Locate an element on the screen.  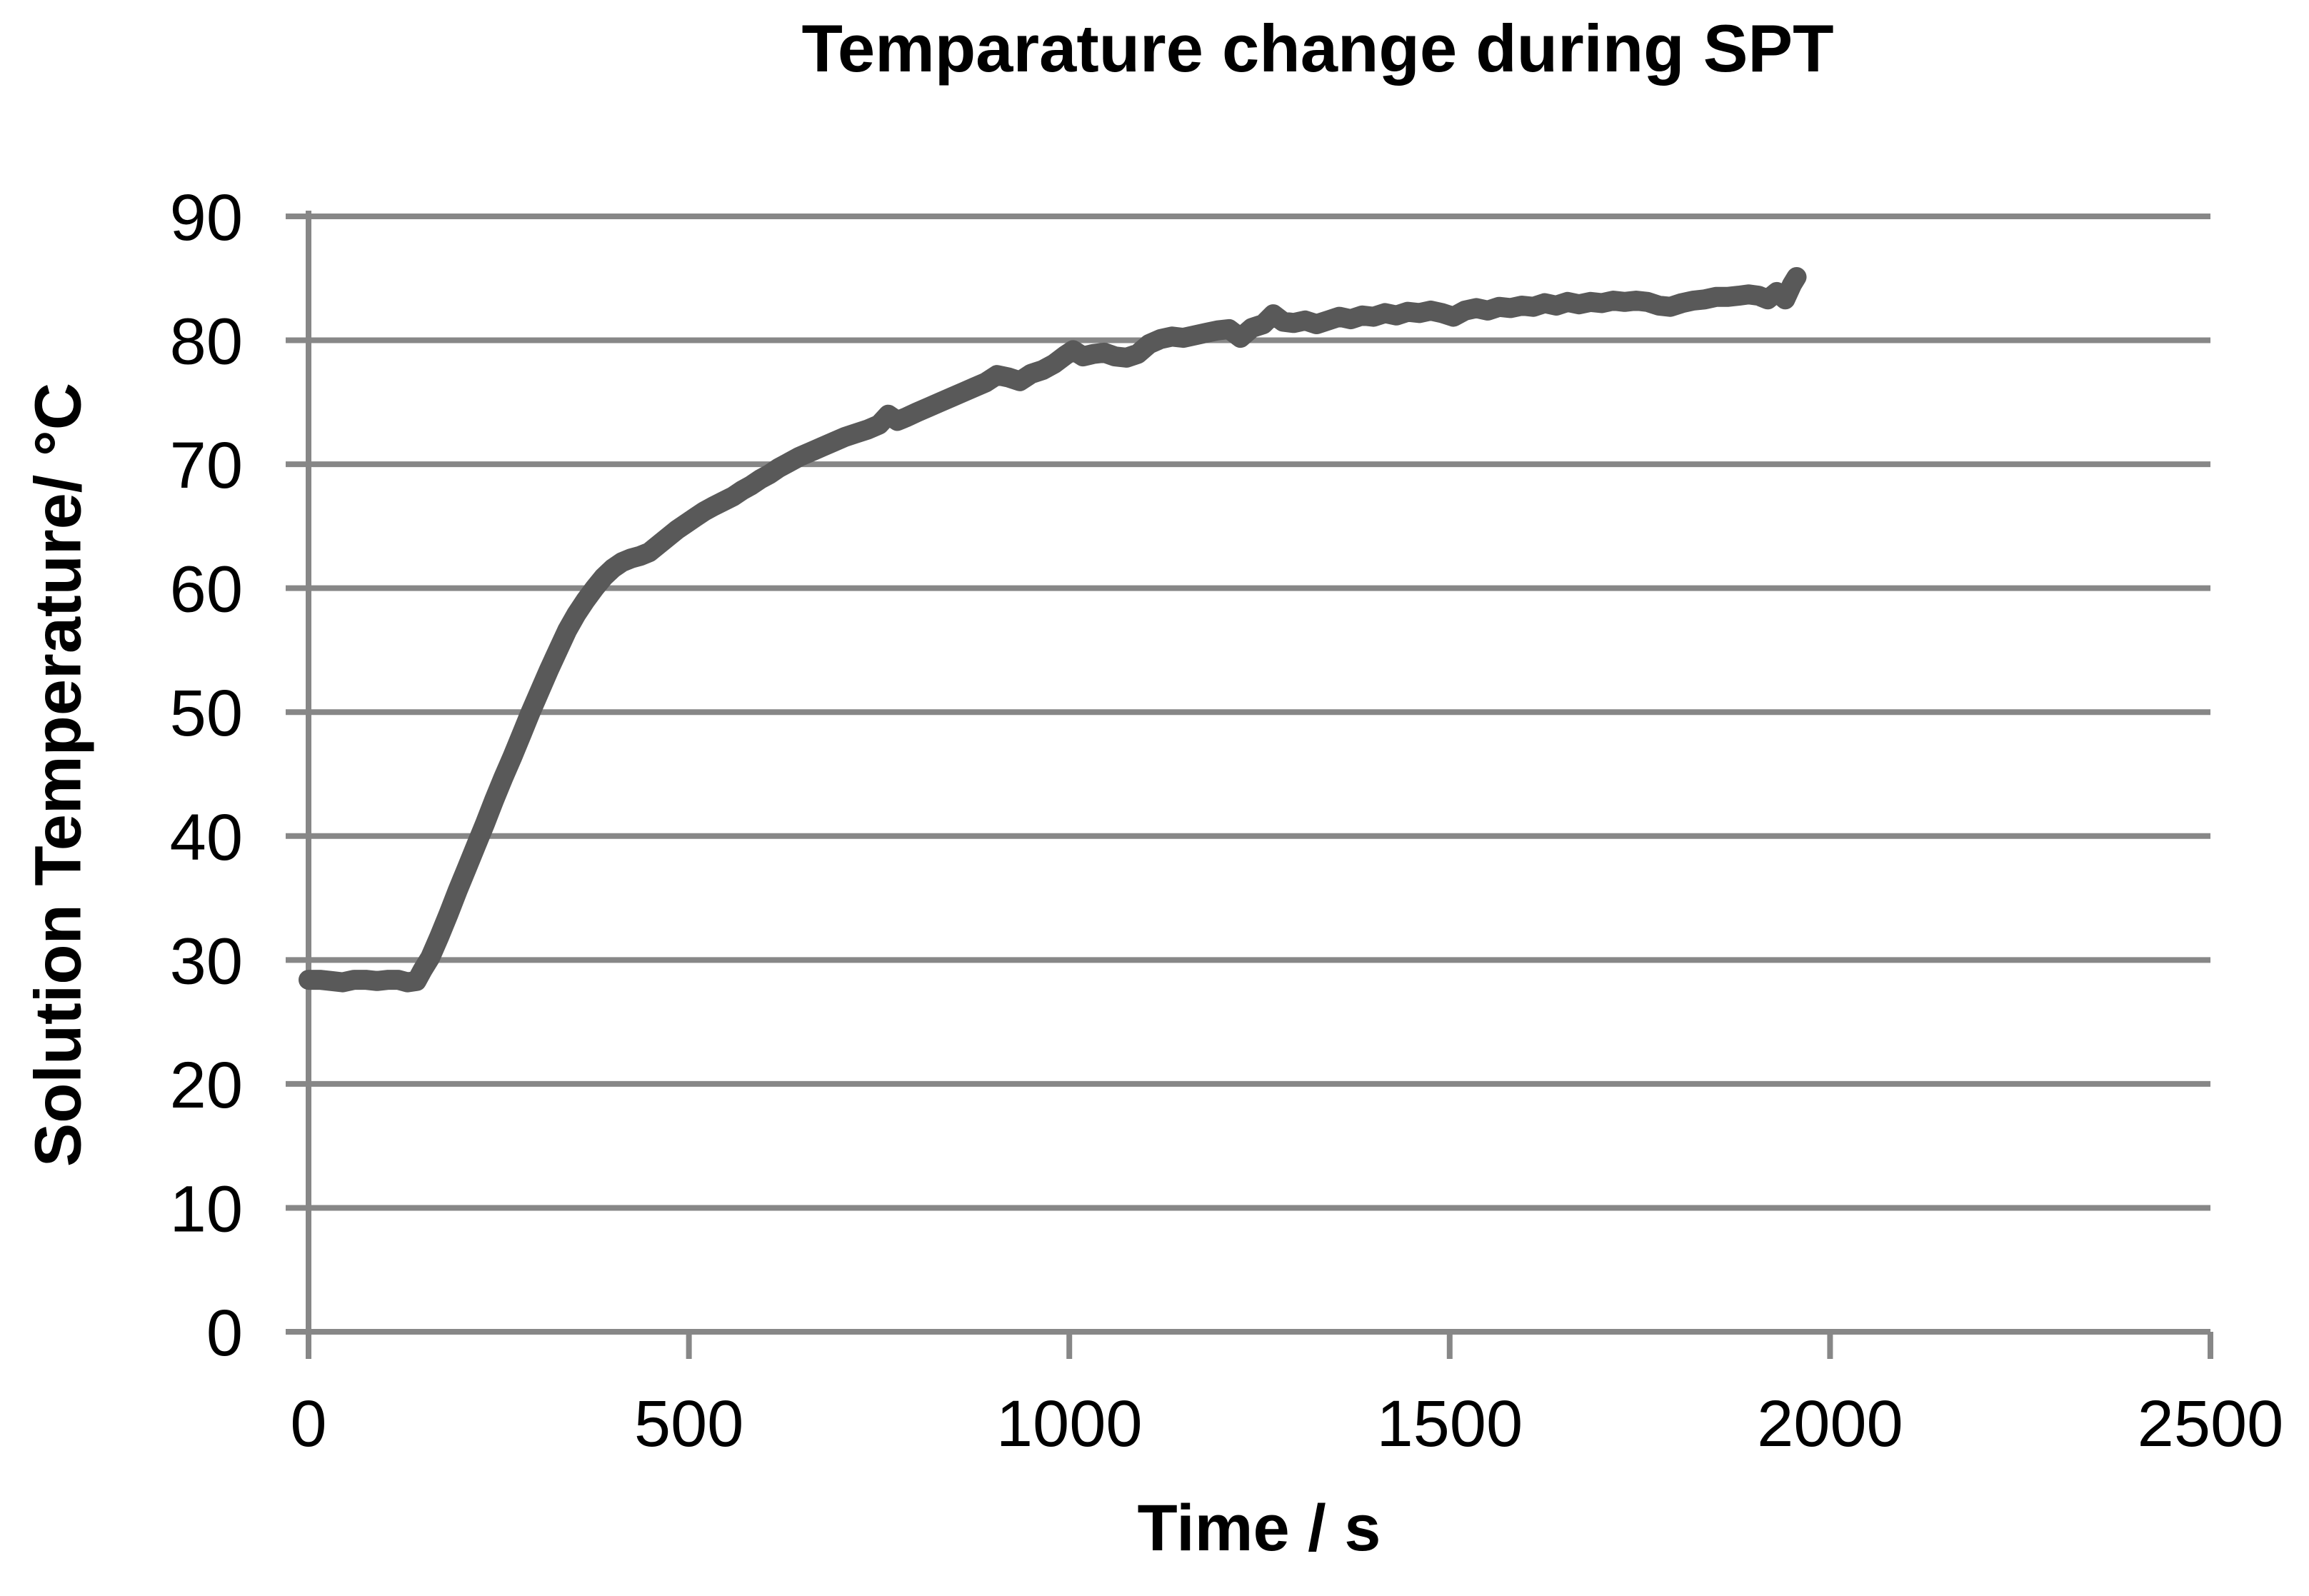
y-tick-label: 20 is located at coordinates (206, 1085).